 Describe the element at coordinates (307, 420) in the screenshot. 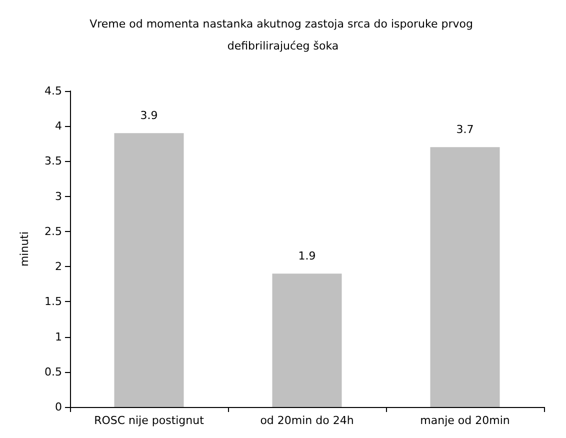

I see `x-tick-label: od 20min do 24h` at that location.